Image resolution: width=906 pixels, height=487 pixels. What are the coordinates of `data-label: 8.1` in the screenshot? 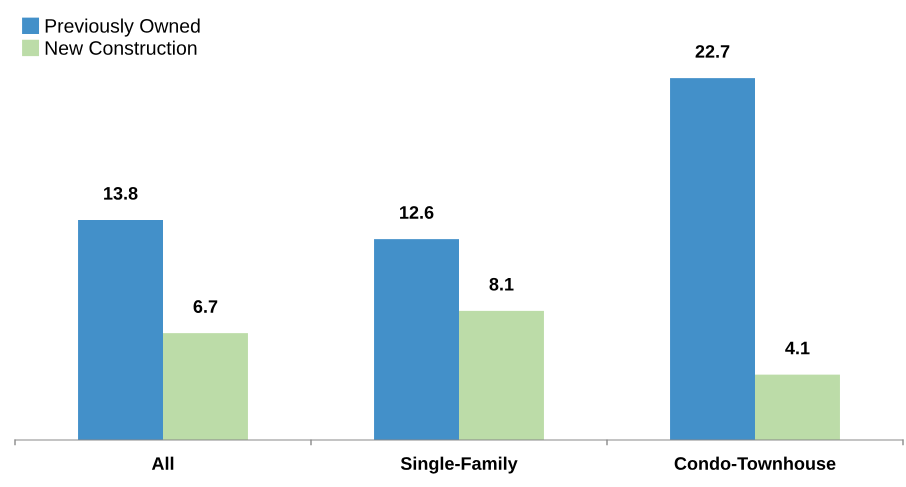 It's located at (502, 284).